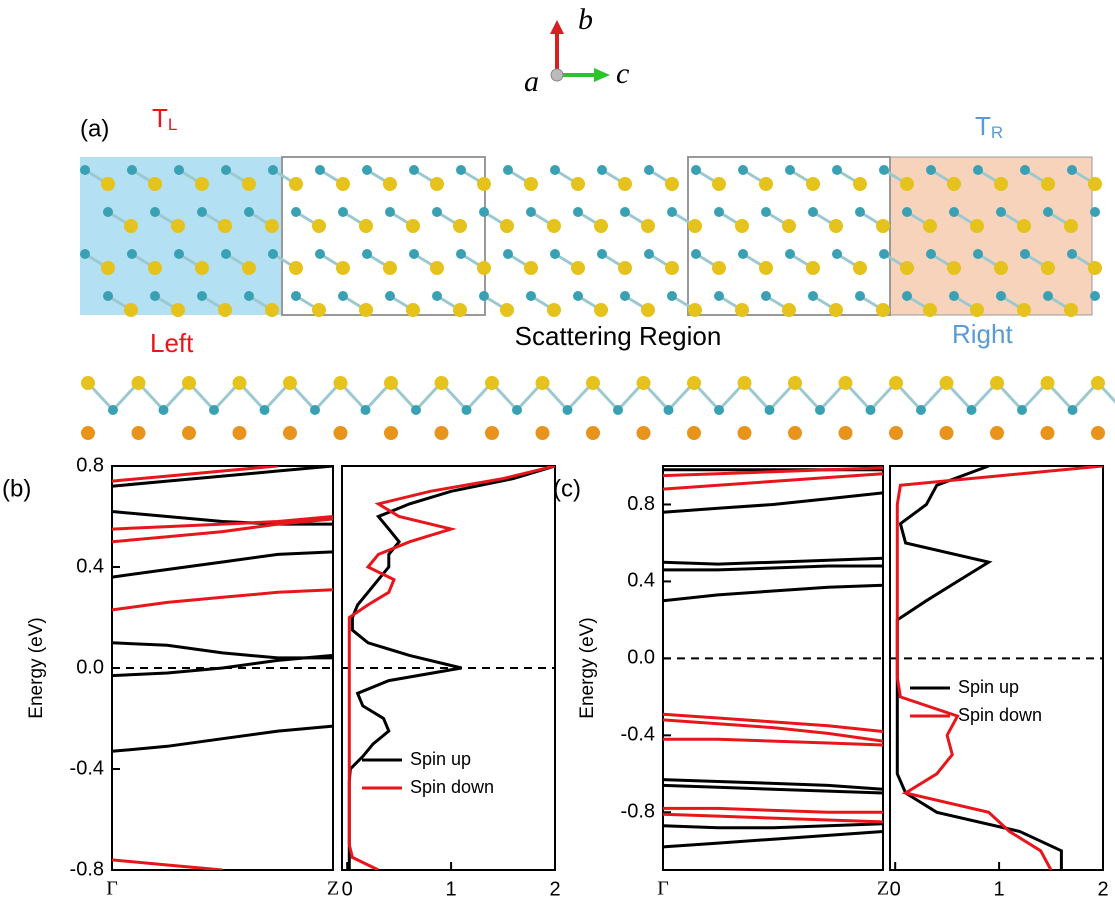 The image size is (1115, 911). I want to click on x-axis-label: T(E), so click(996, 910).